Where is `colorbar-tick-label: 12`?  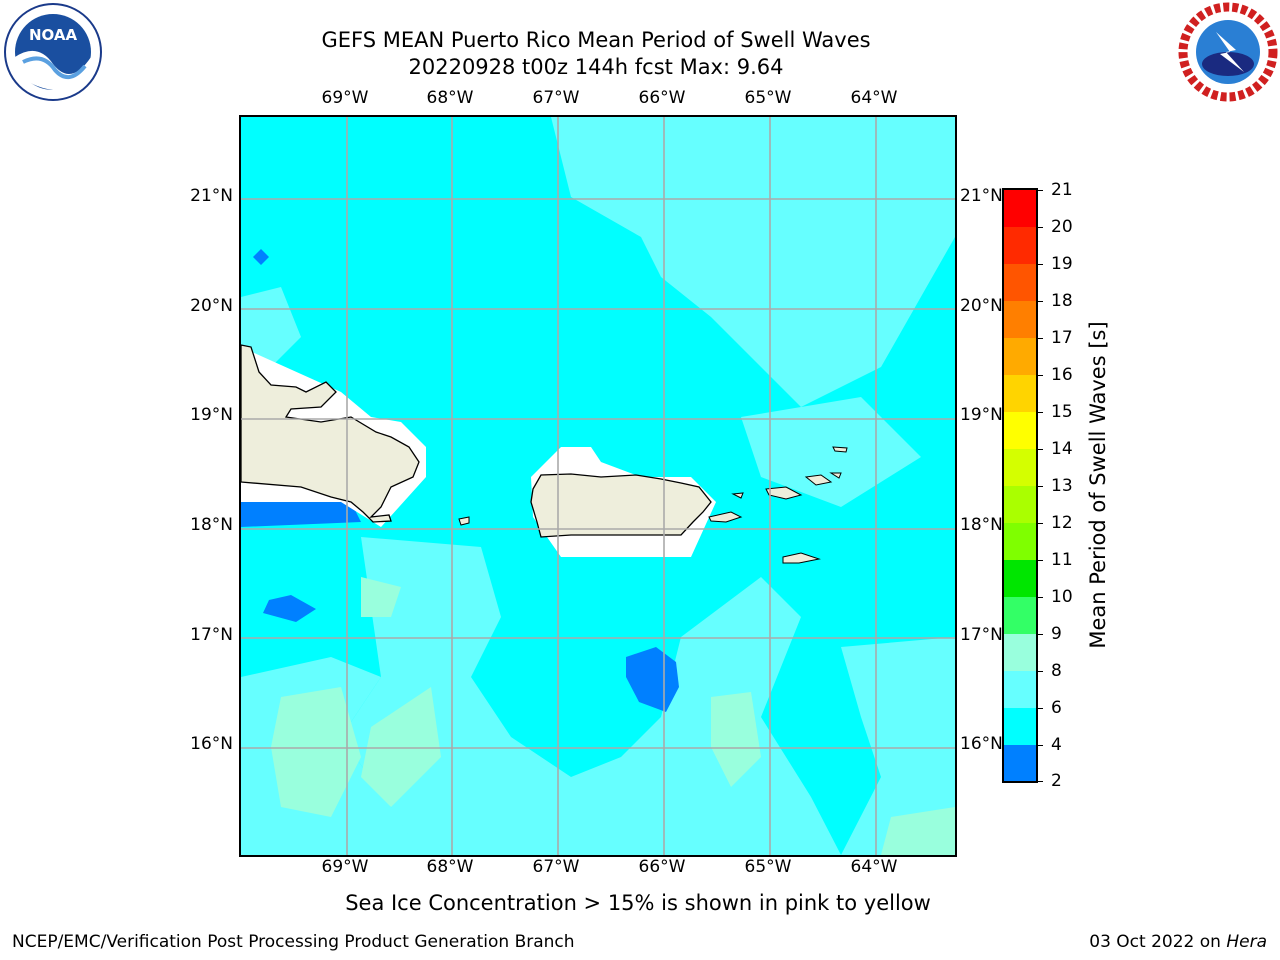
colorbar-tick-label: 12 is located at coordinates (1062, 523).